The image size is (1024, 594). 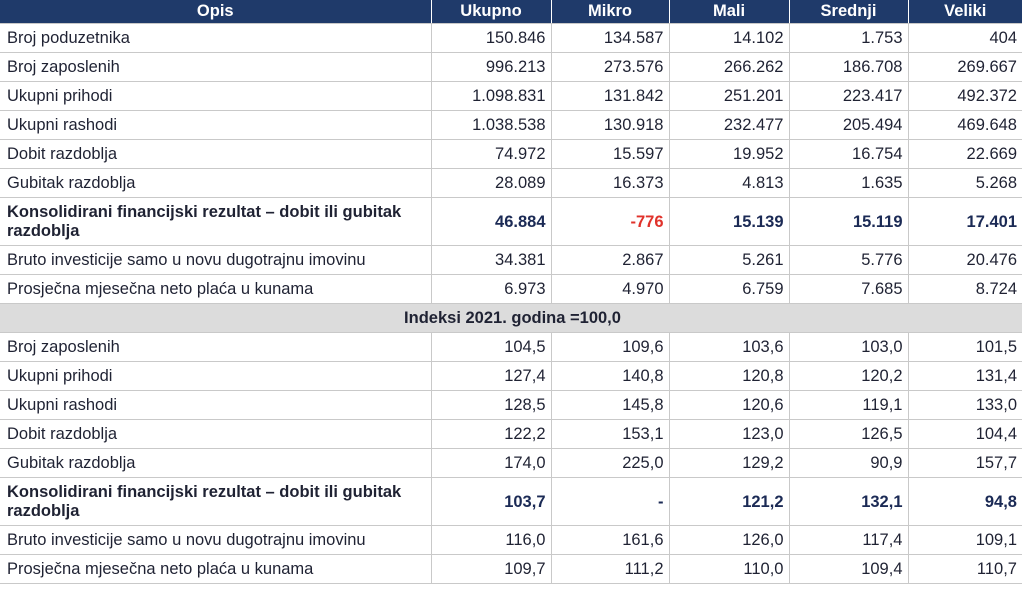 What do you see at coordinates (964, 347) in the screenshot?
I see `table-cell: 101,5` at bounding box center [964, 347].